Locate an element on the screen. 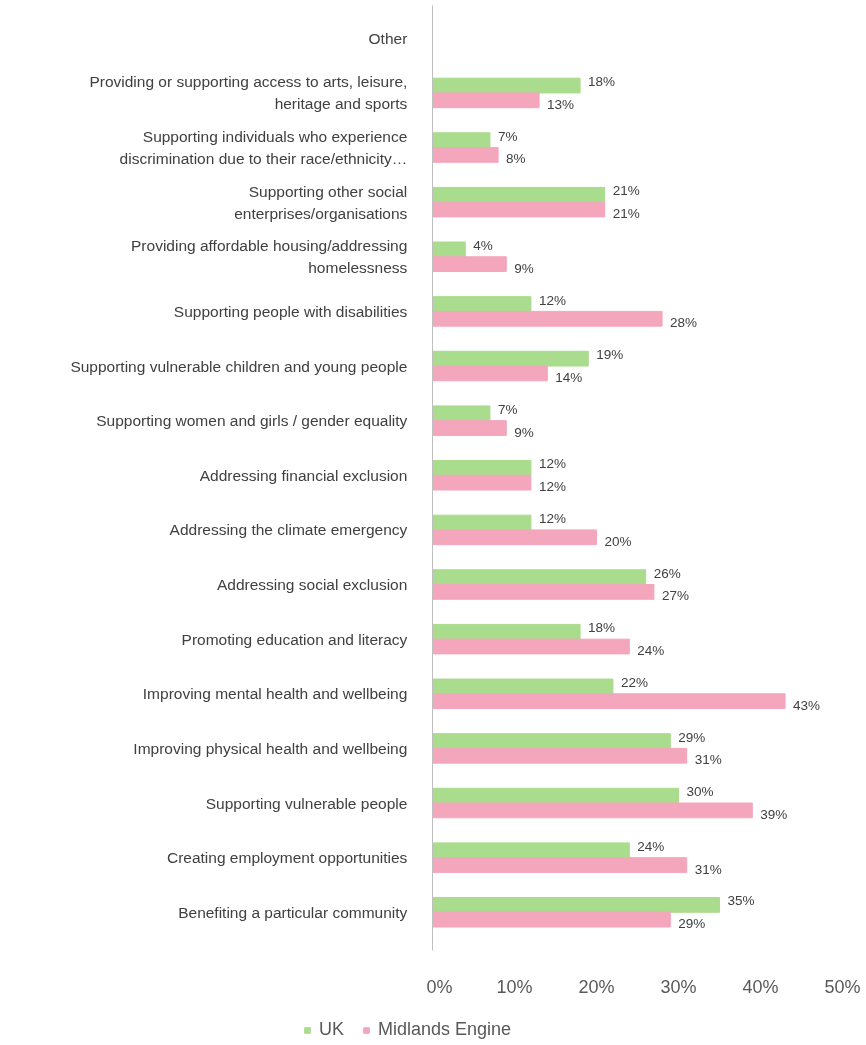 This screenshot has width=866, height=1045. y-tick-label: Providing affordable housing/addressing homelessness is located at coordinates (269, 257).